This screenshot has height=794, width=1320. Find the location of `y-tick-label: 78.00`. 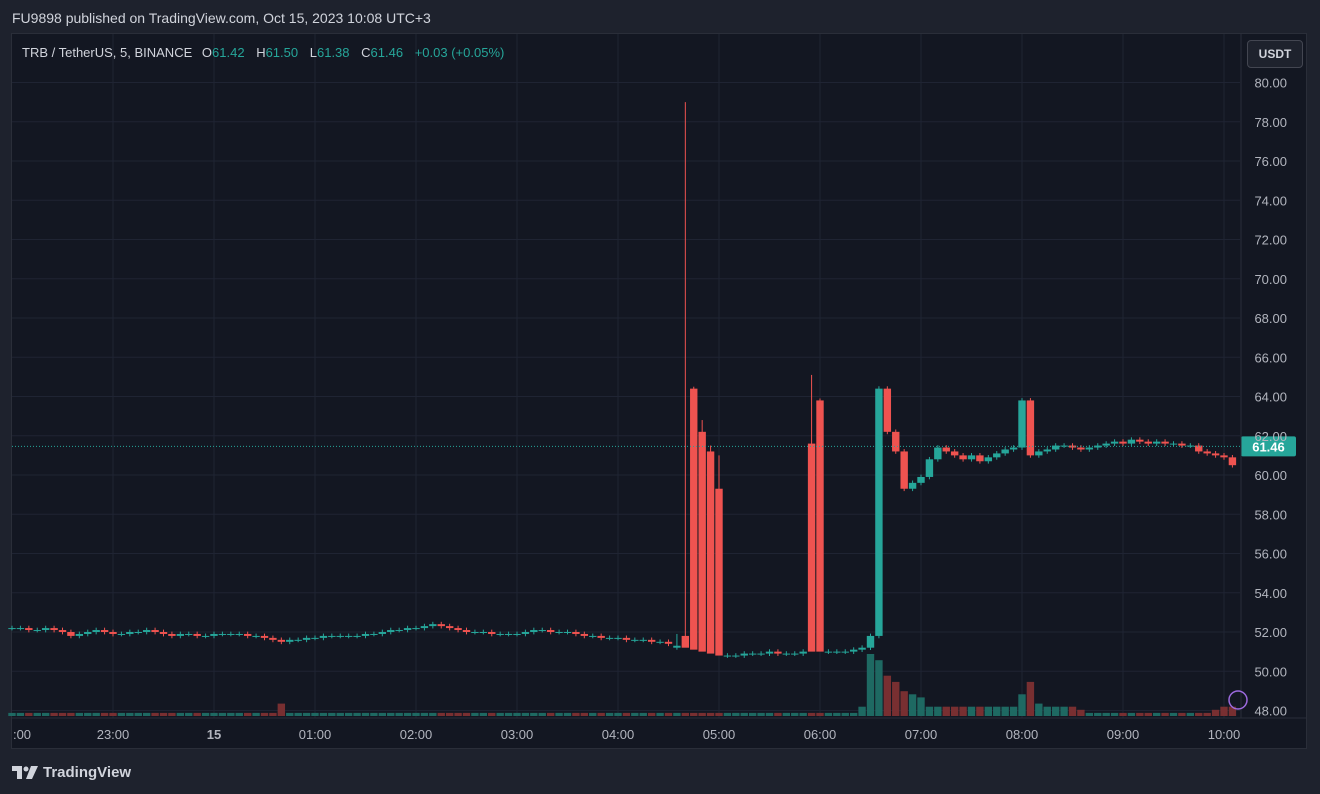

y-tick-label: 78.00 is located at coordinates (1270, 122).